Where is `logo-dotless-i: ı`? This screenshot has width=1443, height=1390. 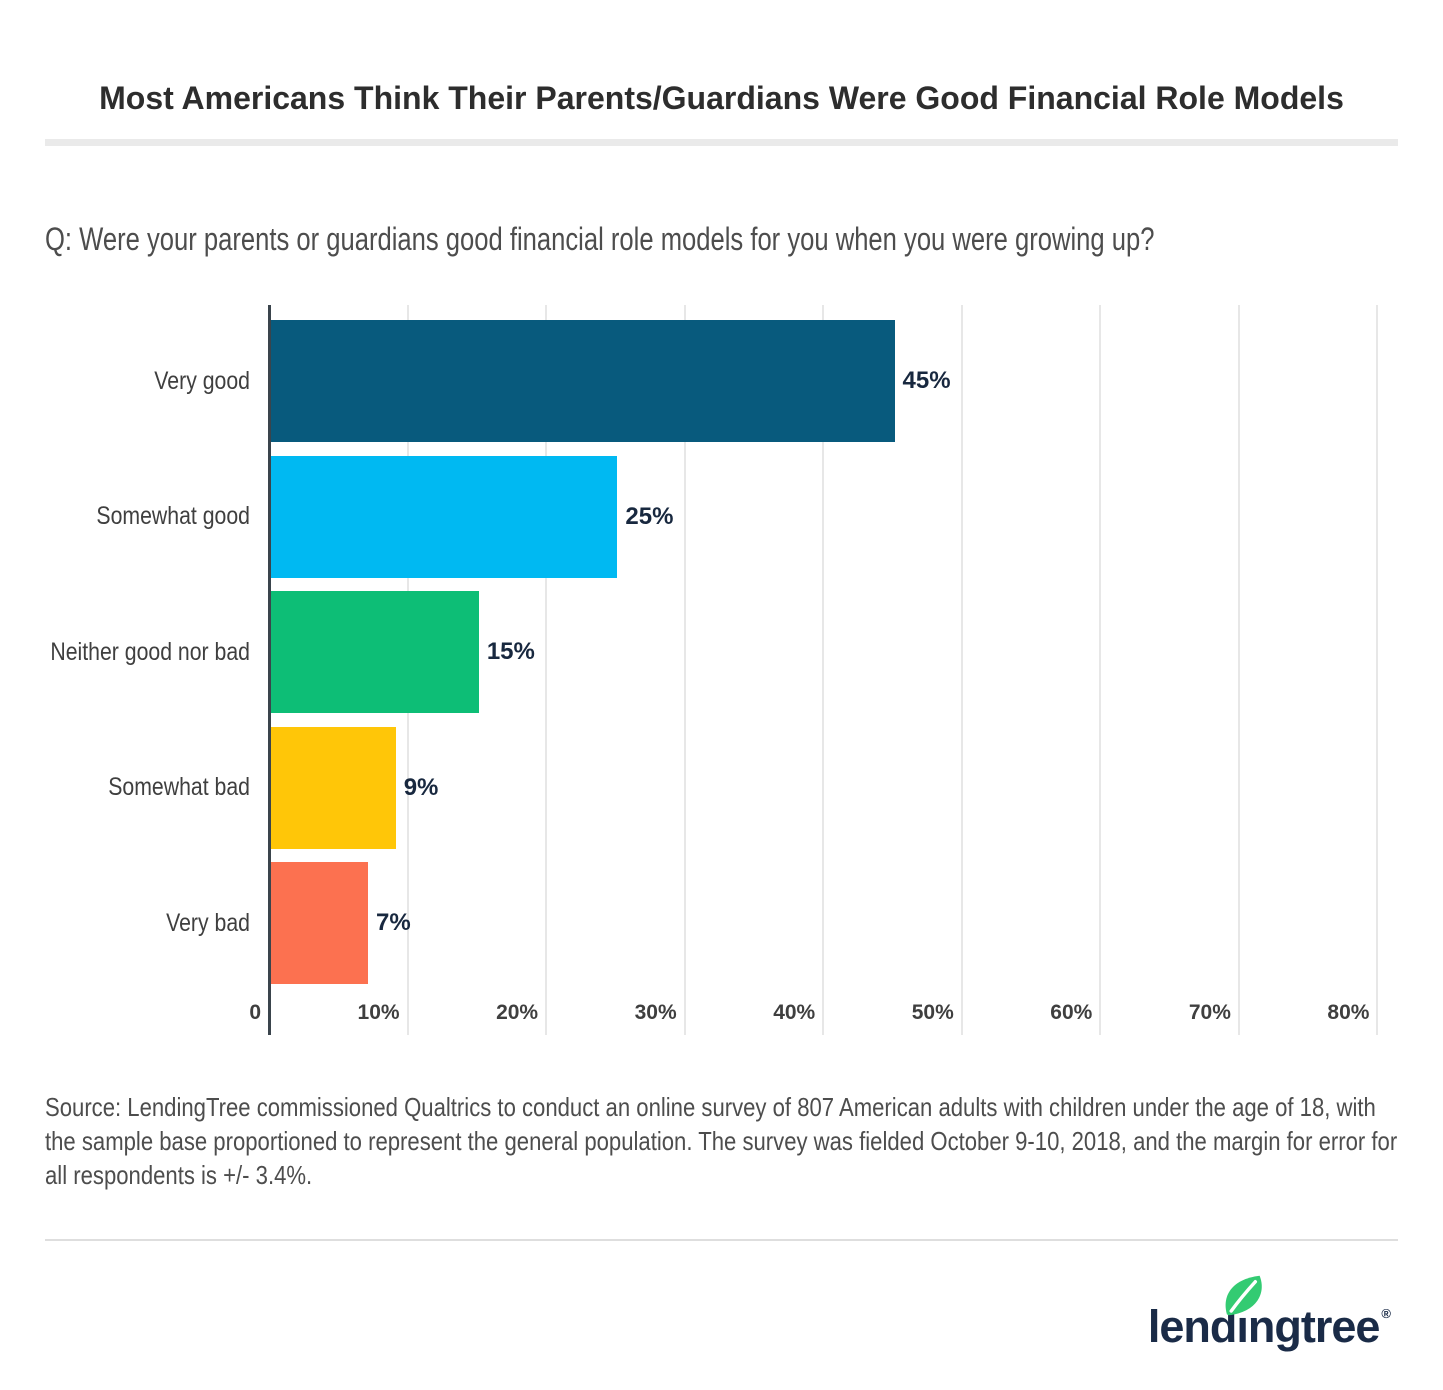 logo-dotless-i: ı is located at coordinates (1242, 1326).